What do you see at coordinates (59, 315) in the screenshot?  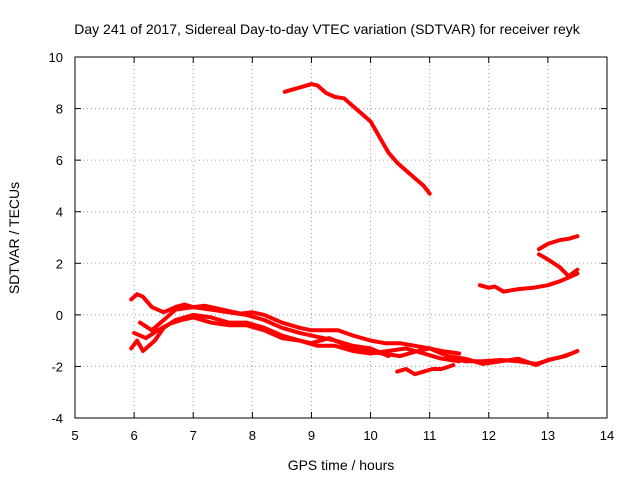 I see `y-tick-label: 0` at bounding box center [59, 315].